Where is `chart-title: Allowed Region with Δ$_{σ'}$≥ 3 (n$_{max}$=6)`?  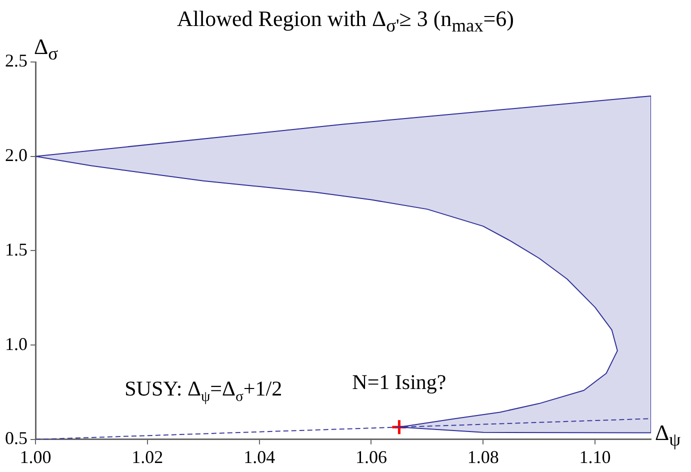 chart-title: Allowed Region with Δ$_{σ'}$≥ 3 (n$_{max}$=6) is located at coordinates (345, 21).